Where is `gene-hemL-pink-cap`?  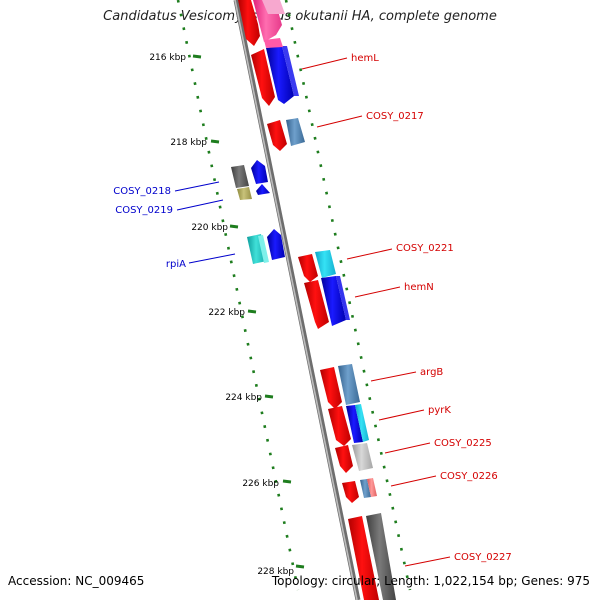
gene-hemL-pink-cap is located at coordinates (273, 43).